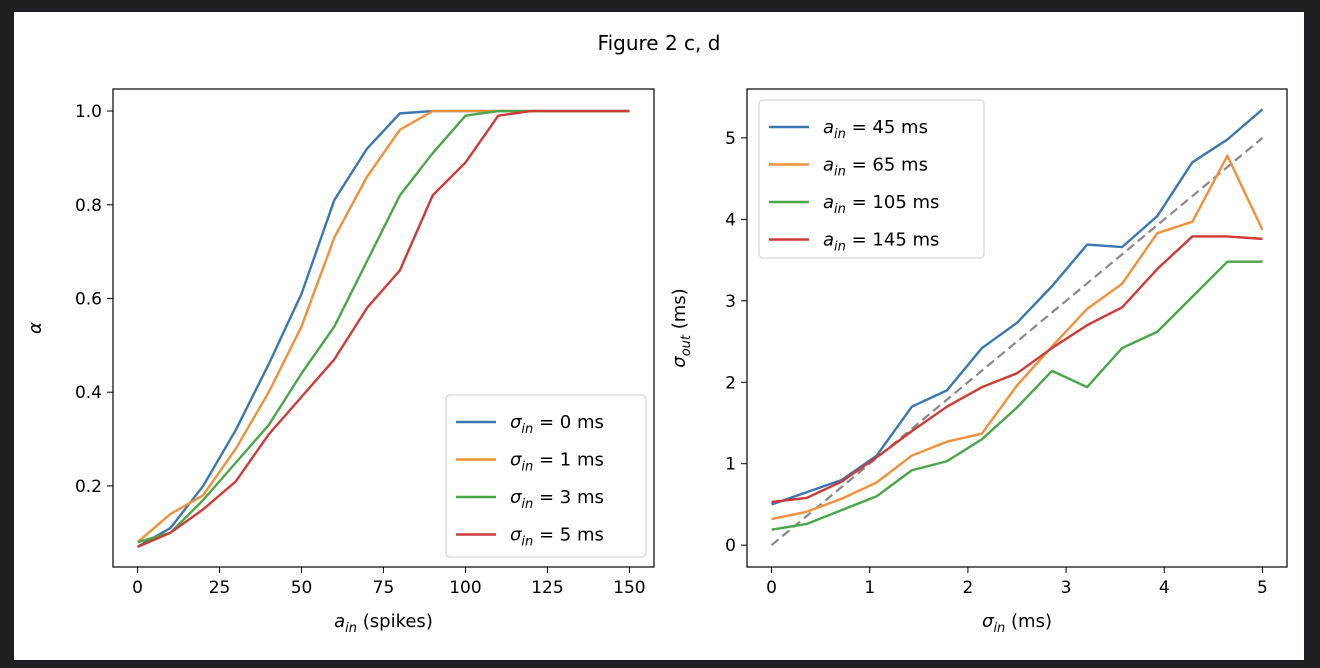 This screenshot has width=1320, height=668. Describe the element at coordinates (881, 242) in the screenshot. I see `legend-entry-3: ain = 145 ms` at that location.